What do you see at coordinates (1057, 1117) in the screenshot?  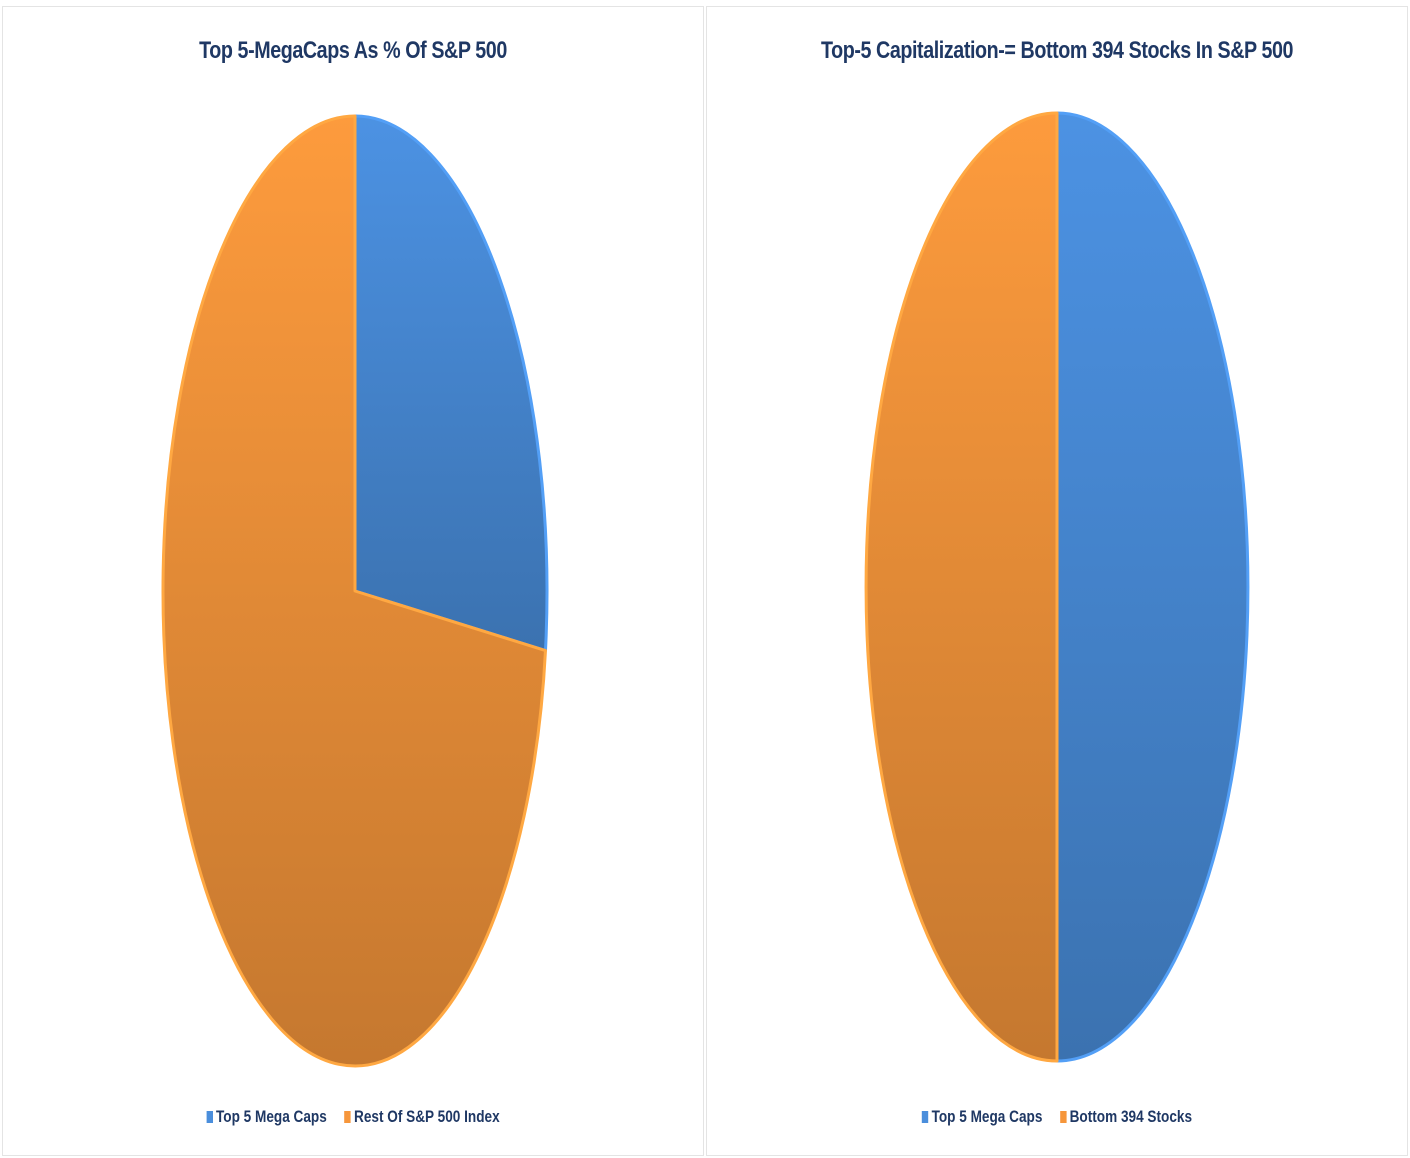 I see `legend-right: Top 5 Mega Caps Bottom 394 Stocks` at bounding box center [1057, 1117].